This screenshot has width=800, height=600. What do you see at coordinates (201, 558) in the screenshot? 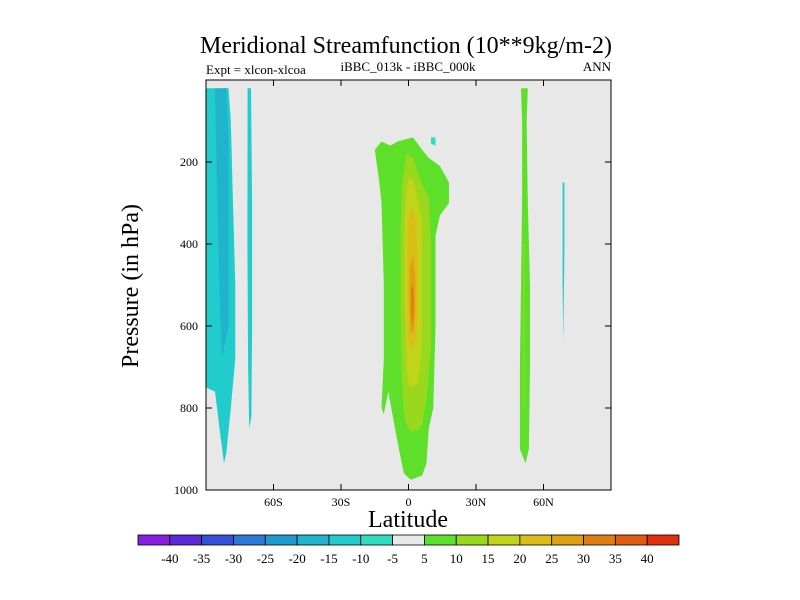
I see `colorbar-label: -35` at bounding box center [201, 558].